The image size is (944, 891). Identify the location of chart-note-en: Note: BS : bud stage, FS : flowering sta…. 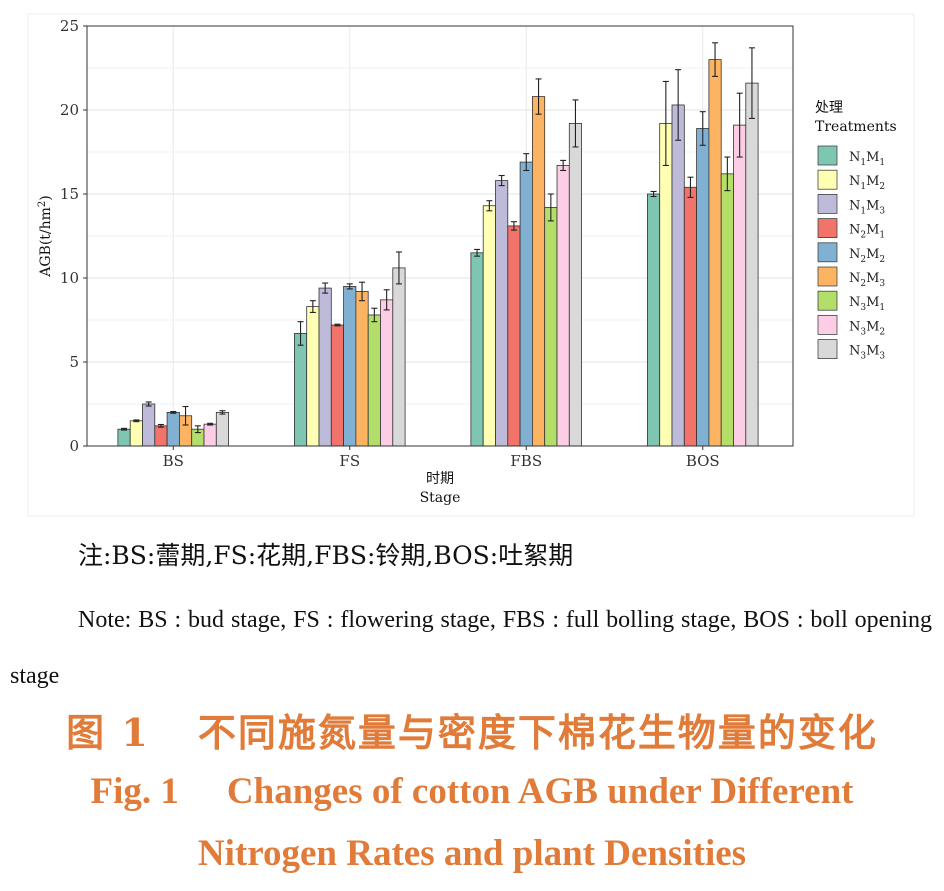
(471, 648).